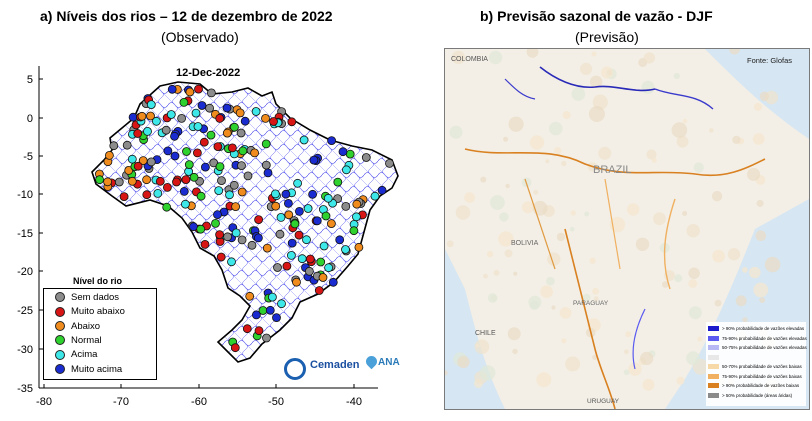 This screenshot has height=421, width=812. I want to click on x-tick-label: -50, so click(276, 402).